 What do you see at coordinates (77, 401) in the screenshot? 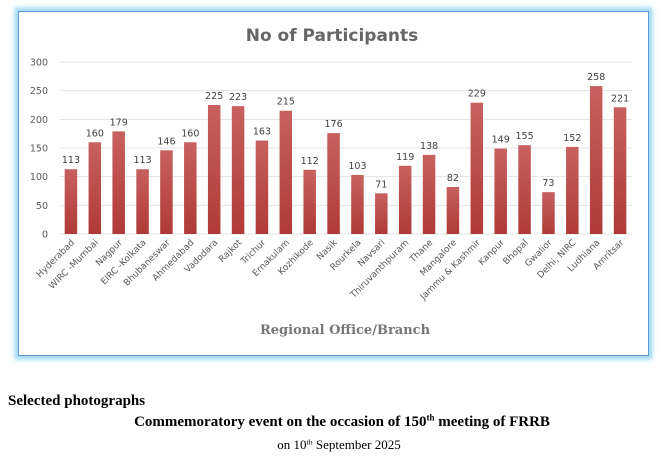
I see `section-heading: Selected photographs` at bounding box center [77, 401].